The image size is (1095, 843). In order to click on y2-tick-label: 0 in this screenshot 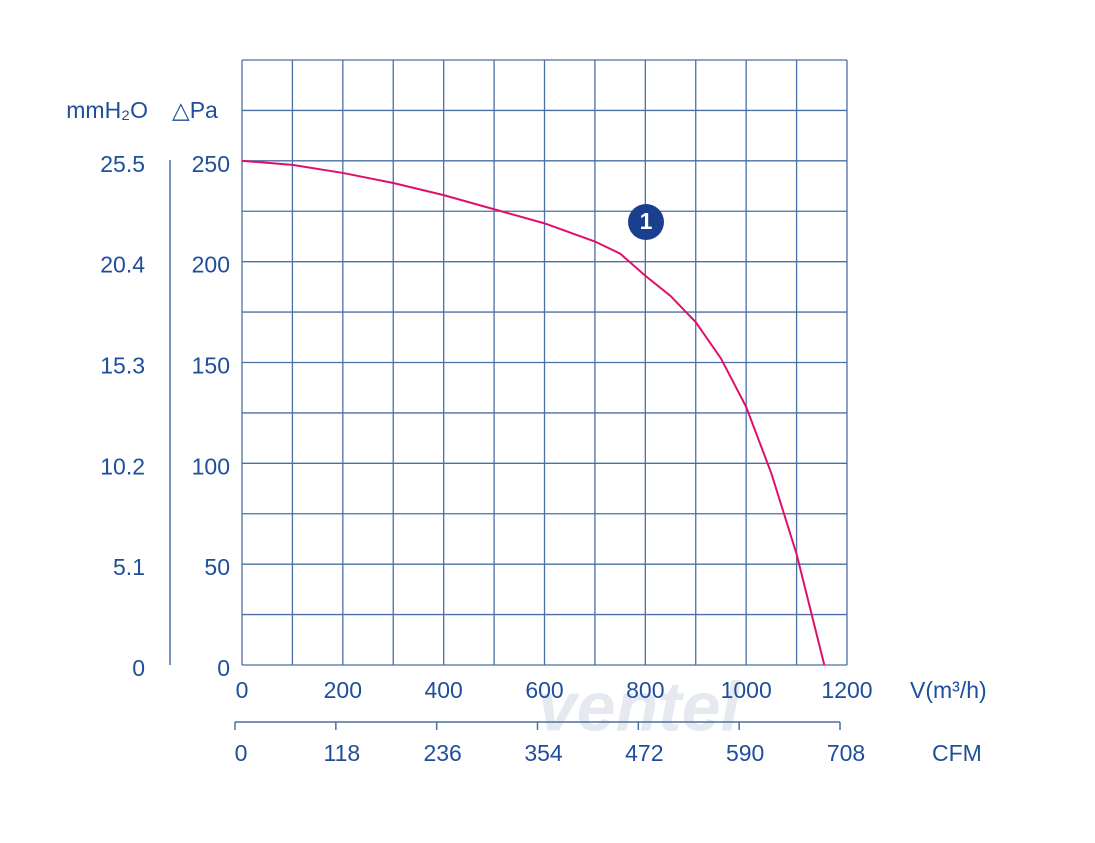, I will do `click(138, 668)`.